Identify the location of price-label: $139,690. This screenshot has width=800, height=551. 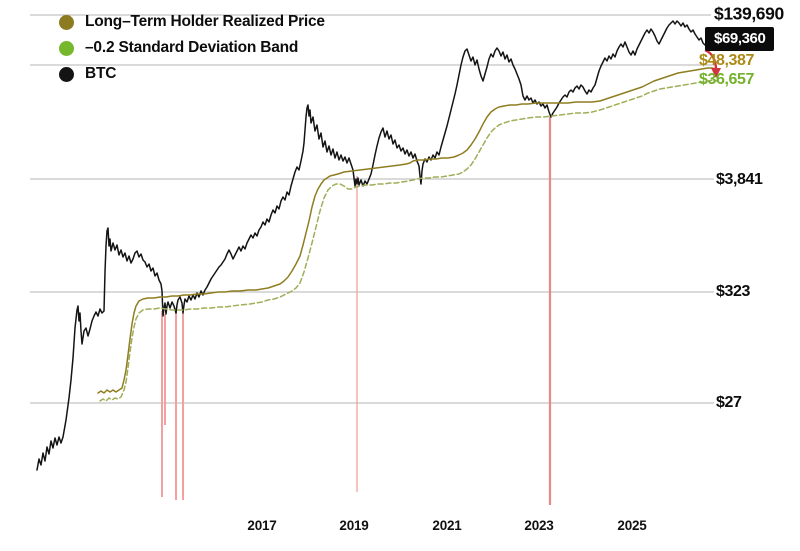
(749, 13).